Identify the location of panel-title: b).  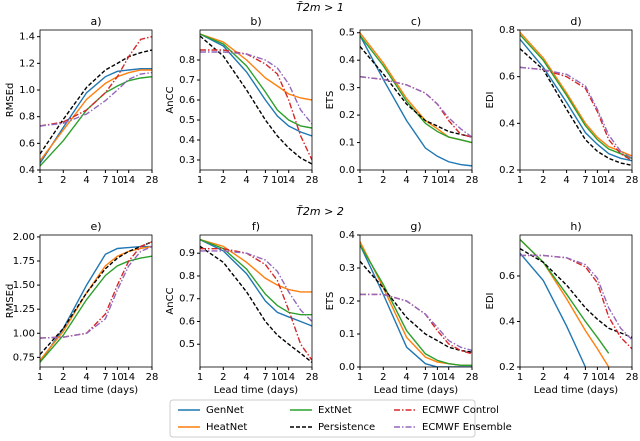
(255, 21).